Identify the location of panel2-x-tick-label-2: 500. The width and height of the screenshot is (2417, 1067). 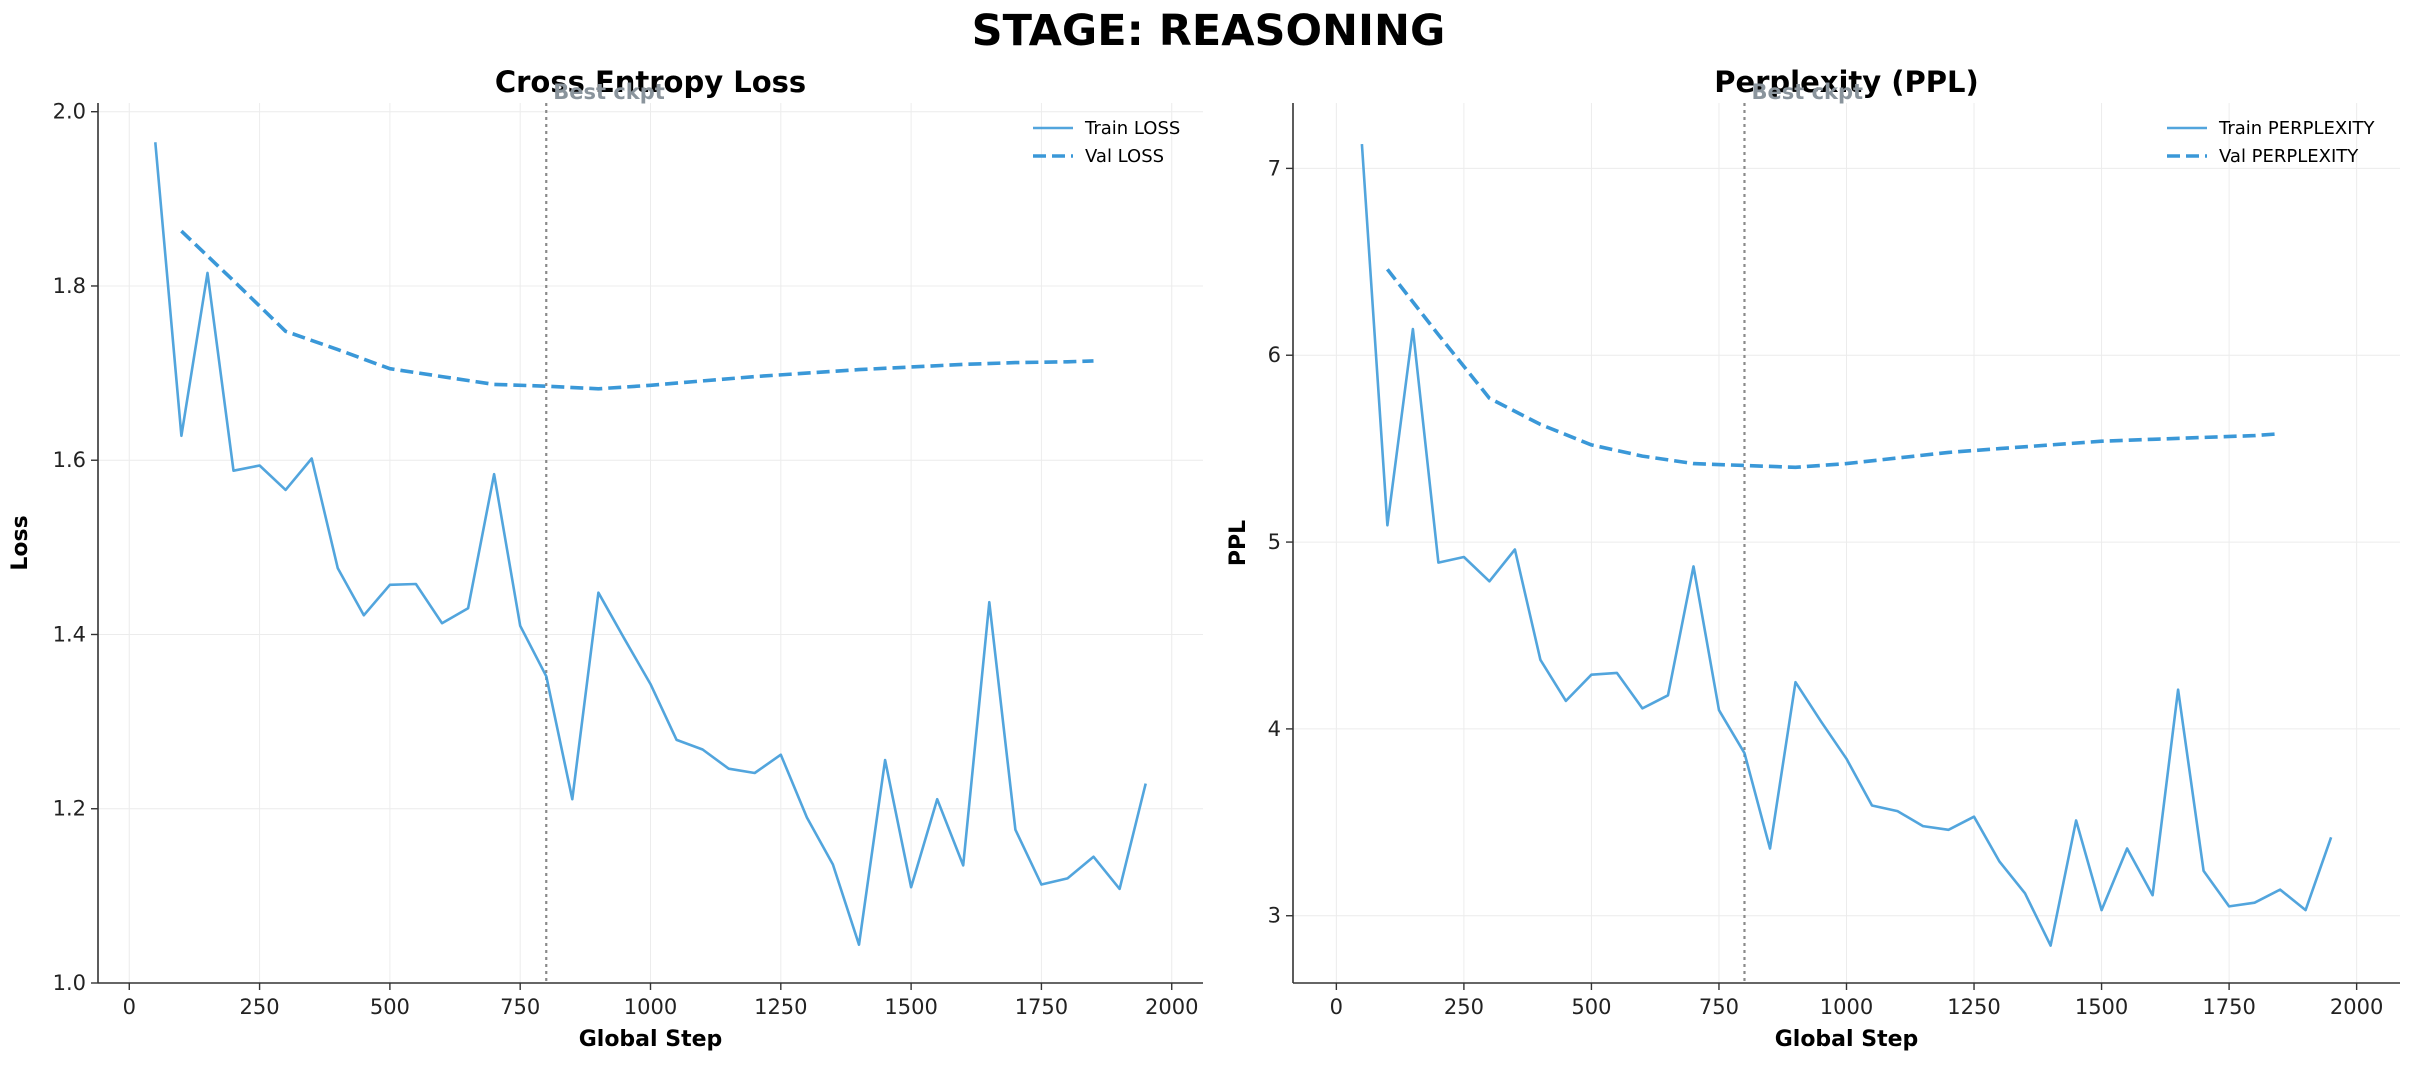
(1591, 1007).